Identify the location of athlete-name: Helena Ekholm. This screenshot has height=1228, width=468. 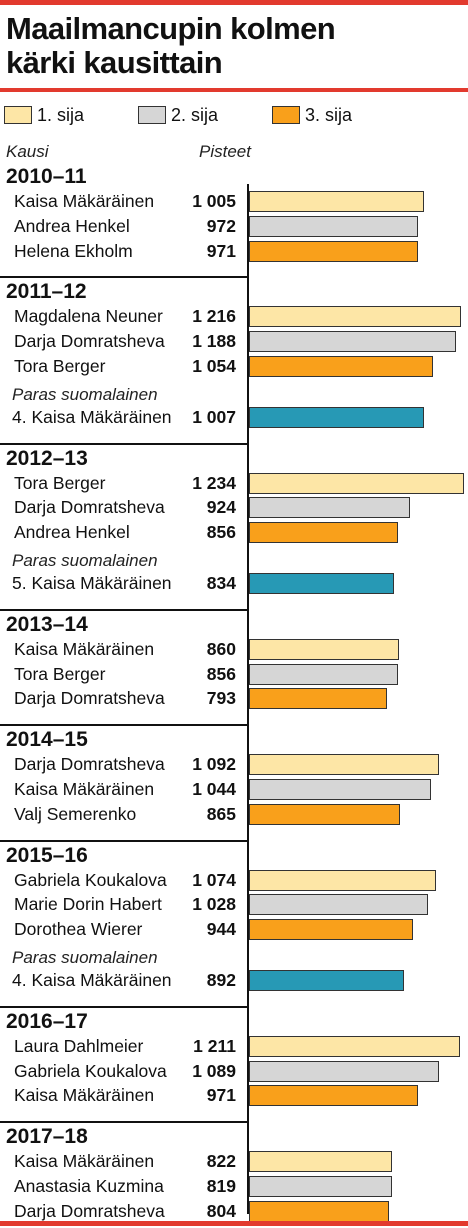
(73, 250).